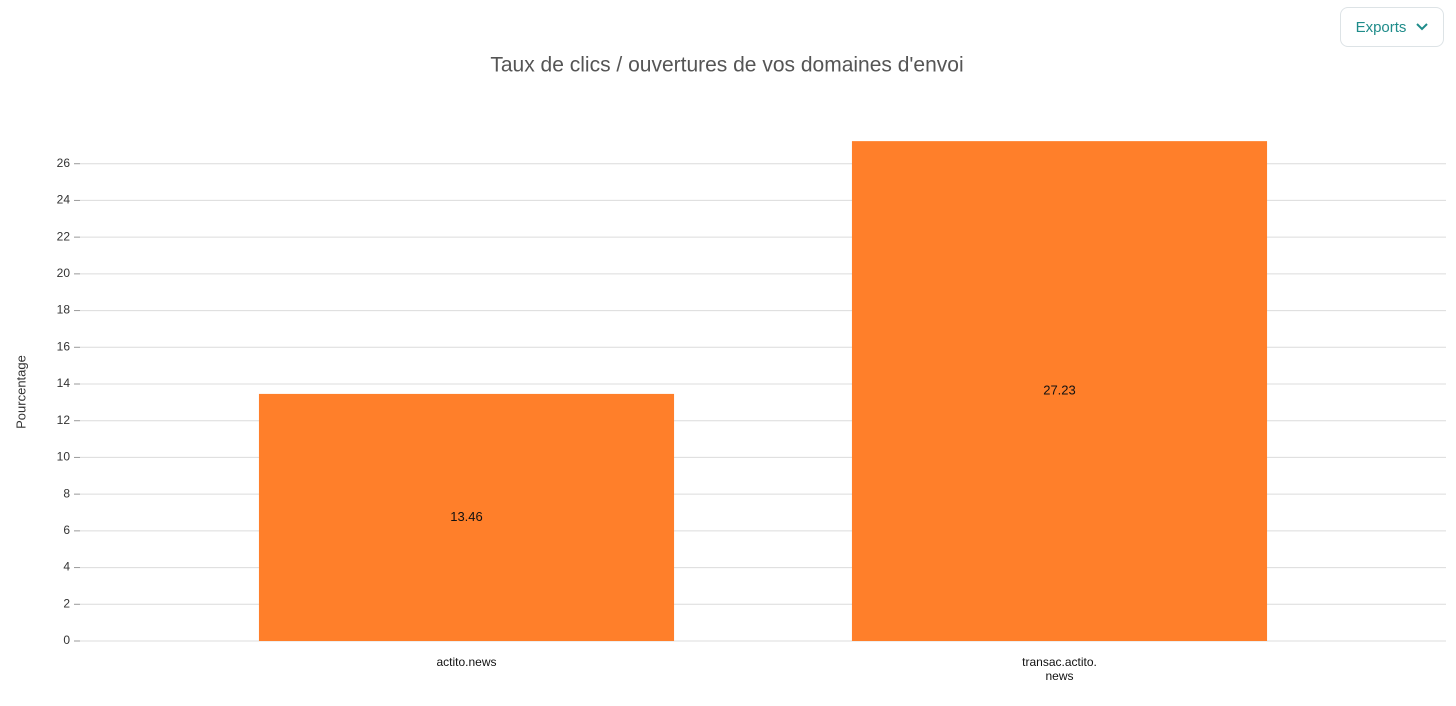 This screenshot has height=706, width=1456. I want to click on y-tick-label: 18, so click(64, 310).